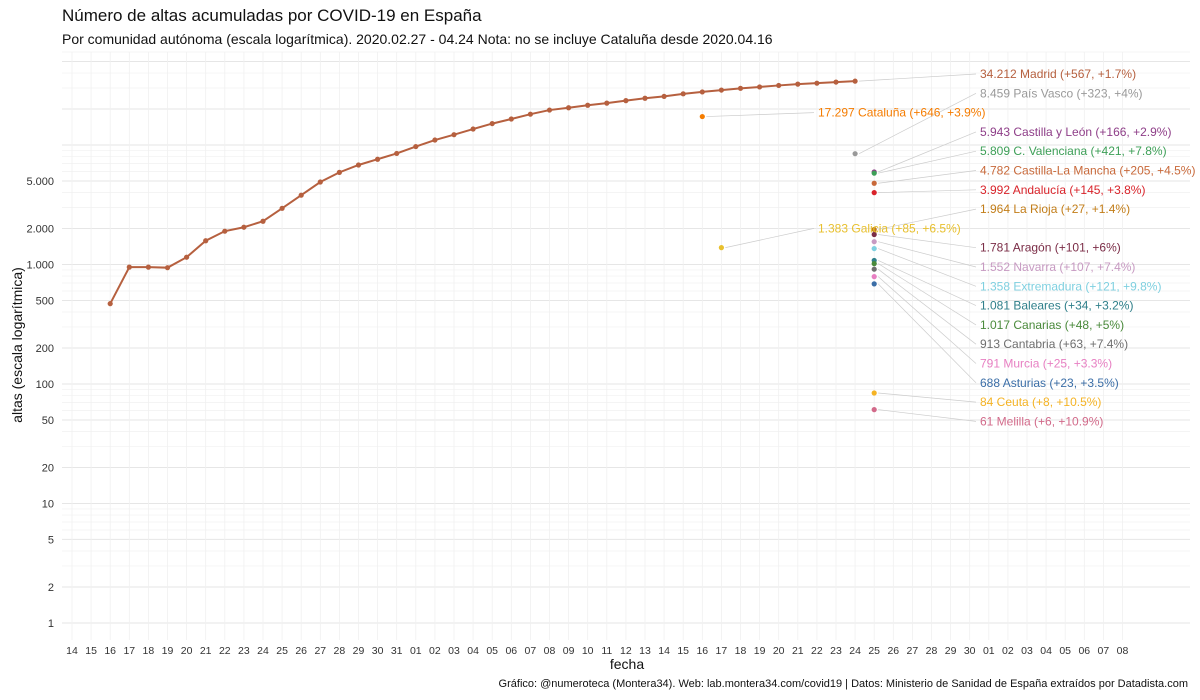 This screenshot has height=700, width=1200. I want to click on series-label-andaluc-a: 3.992 Andalucía (+145, +3.8%), so click(1062, 190).